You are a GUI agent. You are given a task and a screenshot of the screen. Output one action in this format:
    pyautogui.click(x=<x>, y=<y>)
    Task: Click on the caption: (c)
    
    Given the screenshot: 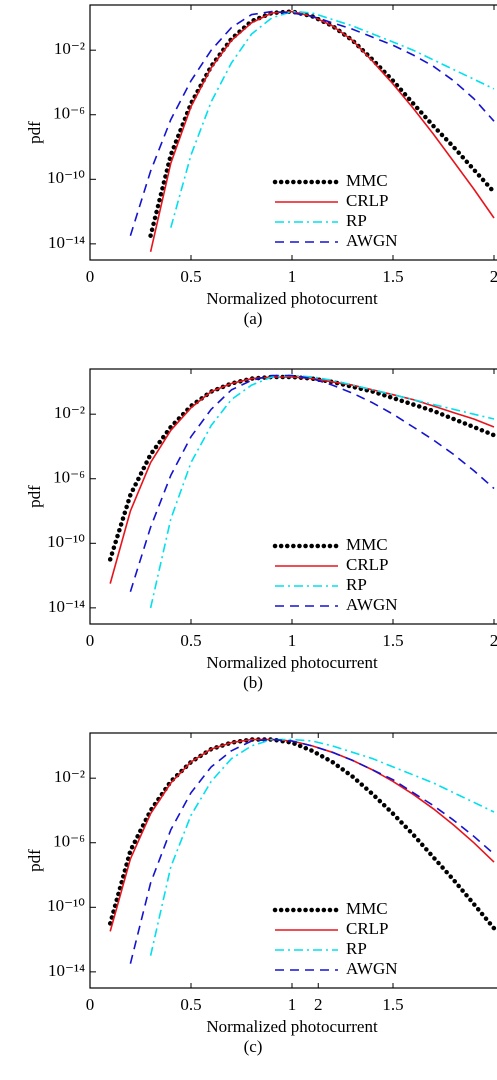 What is the action you would take?
    pyautogui.click(x=253, y=1046)
    